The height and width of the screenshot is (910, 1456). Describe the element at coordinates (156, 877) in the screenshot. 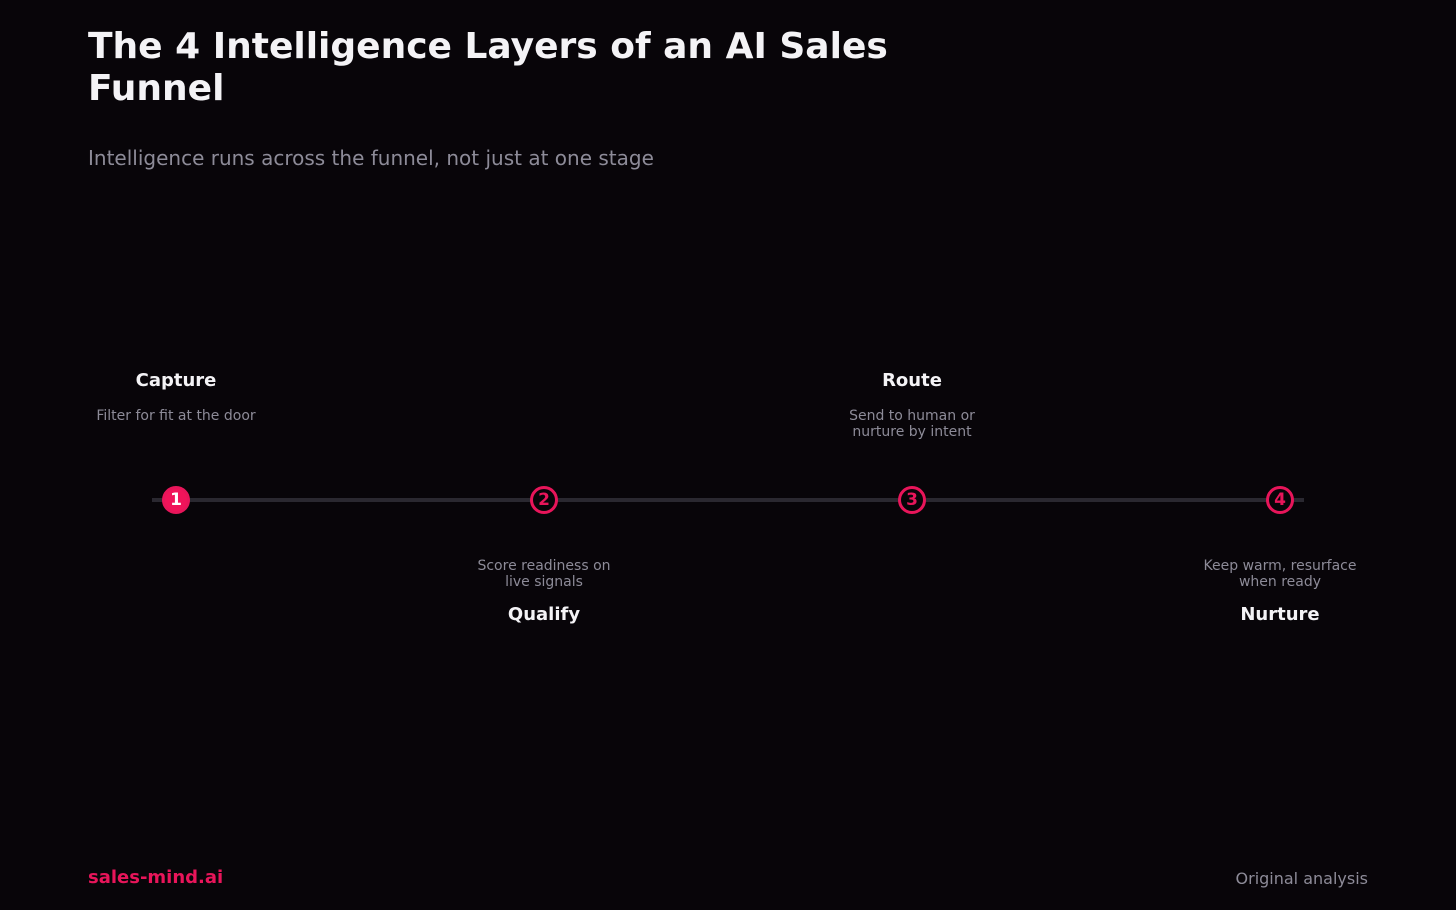

I see `brand: sales-mind.ai` at that location.